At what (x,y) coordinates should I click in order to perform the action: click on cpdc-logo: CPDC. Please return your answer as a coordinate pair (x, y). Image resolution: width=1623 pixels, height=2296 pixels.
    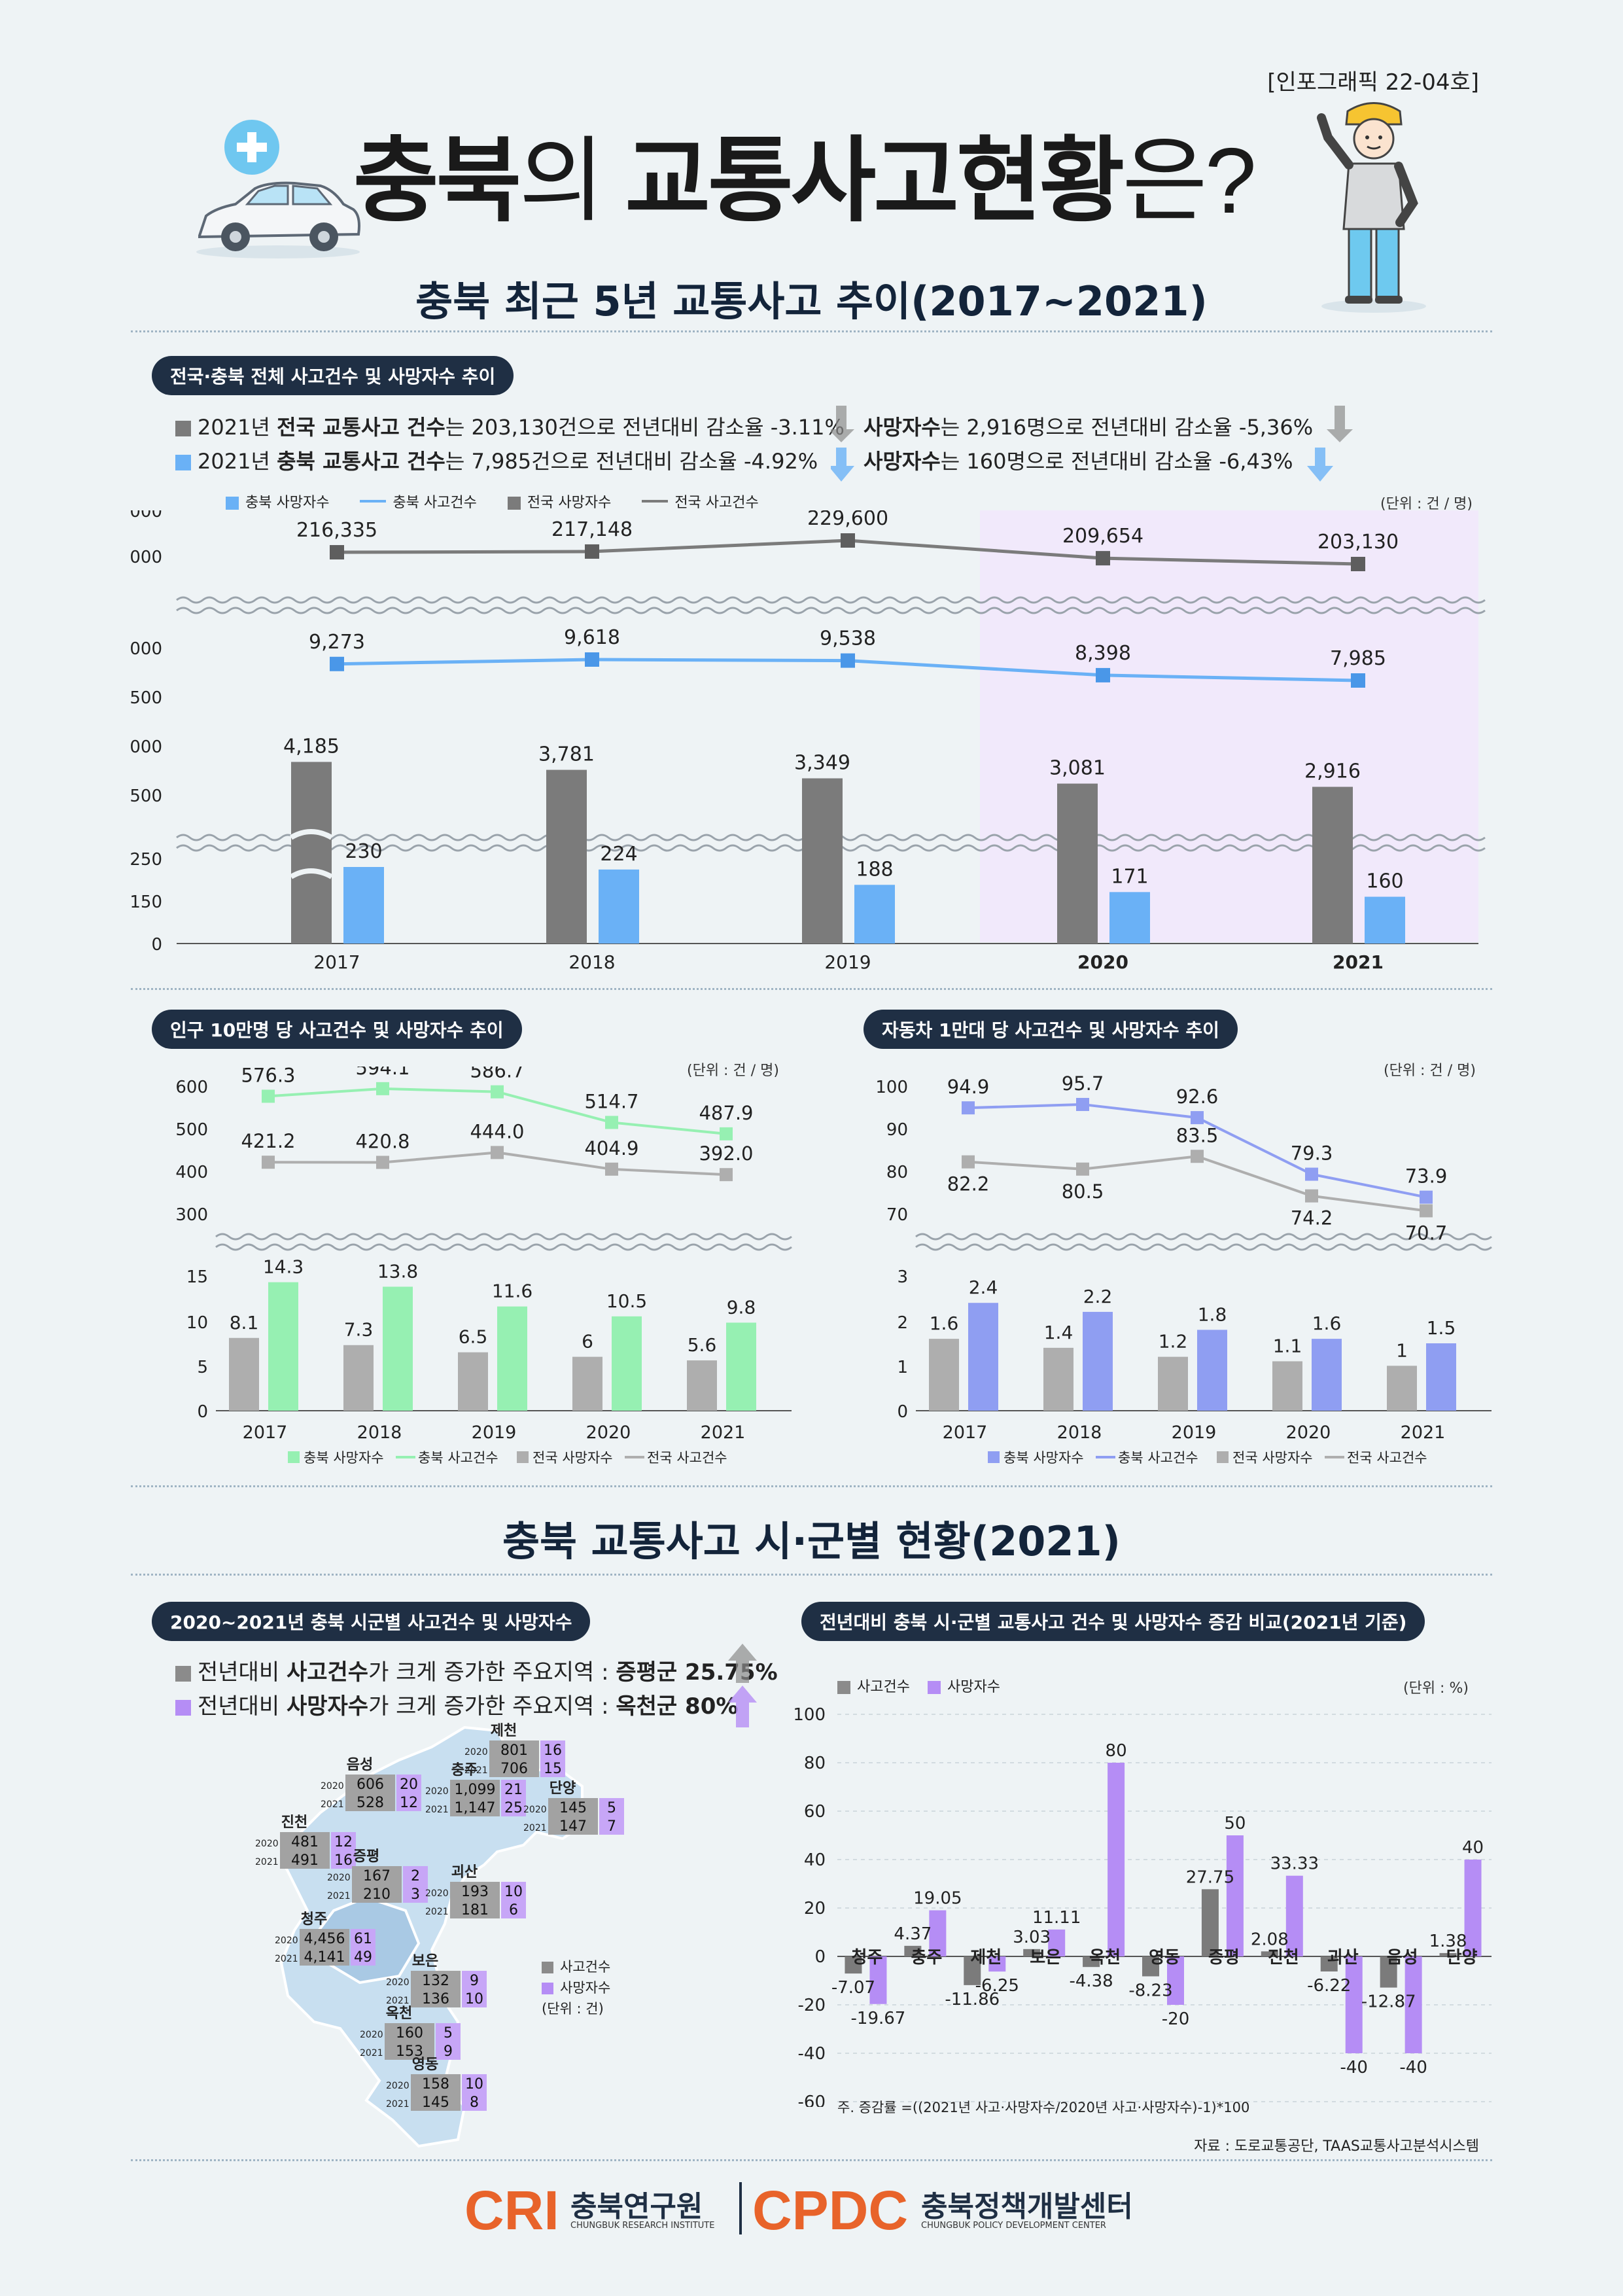
    Looking at the image, I should click on (831, 2210).